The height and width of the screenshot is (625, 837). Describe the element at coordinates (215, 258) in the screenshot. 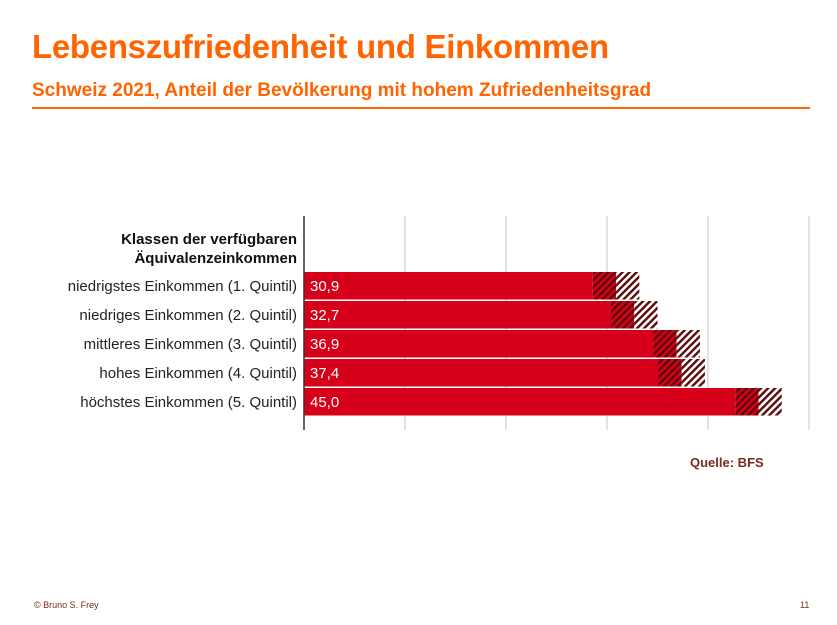

I see `category-header-line-2: Äquivalenzeinkommen` at that location.